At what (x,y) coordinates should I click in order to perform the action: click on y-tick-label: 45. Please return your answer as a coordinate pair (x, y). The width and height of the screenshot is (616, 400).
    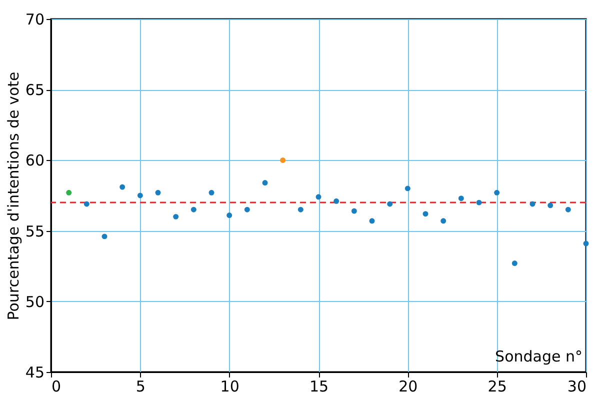
    Looking at the image, I should click on (34, 373).